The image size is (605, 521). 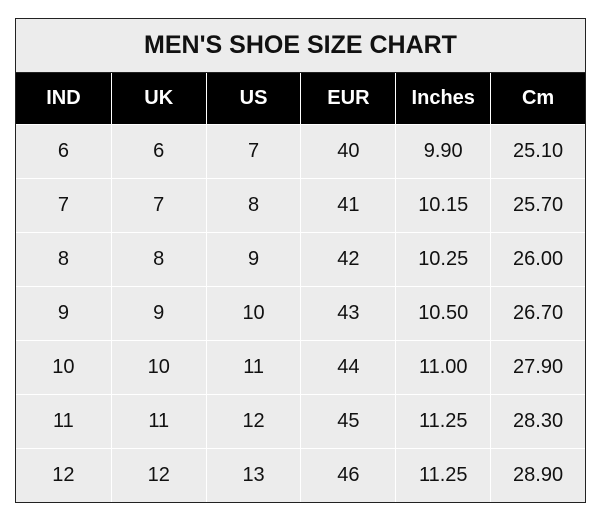 I want to click on table-row: 10 10 11 44 11.00 27.90, so click(x=300, y=367).